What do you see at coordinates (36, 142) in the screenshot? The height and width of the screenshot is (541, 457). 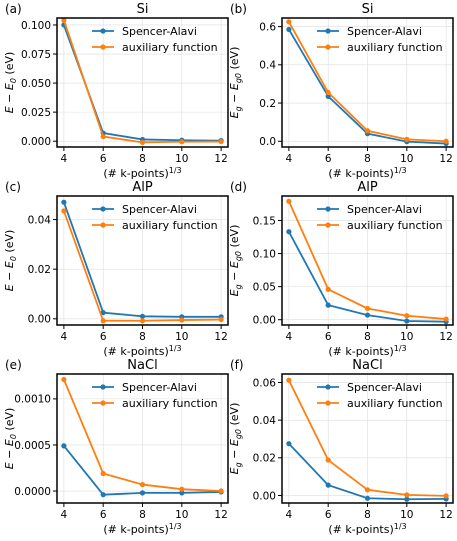 I see `y-tick-label: 0.000` at bounding box center [36, 142].